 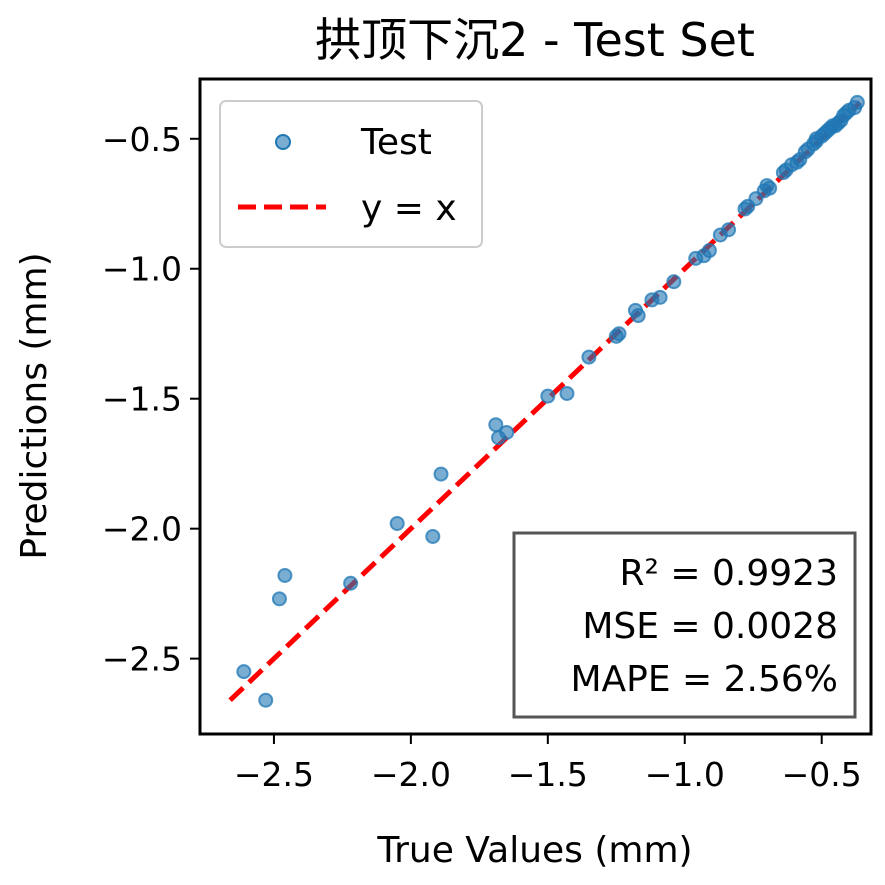 I want to click on metrics-frame, so click(x=684, y=625).